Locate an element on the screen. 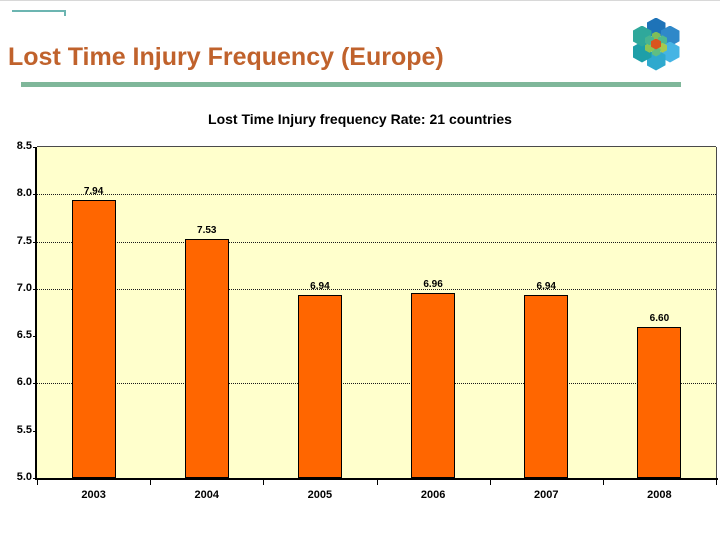  y-tick-label-5.5: 5.5 is located at coordinates (24, 429).